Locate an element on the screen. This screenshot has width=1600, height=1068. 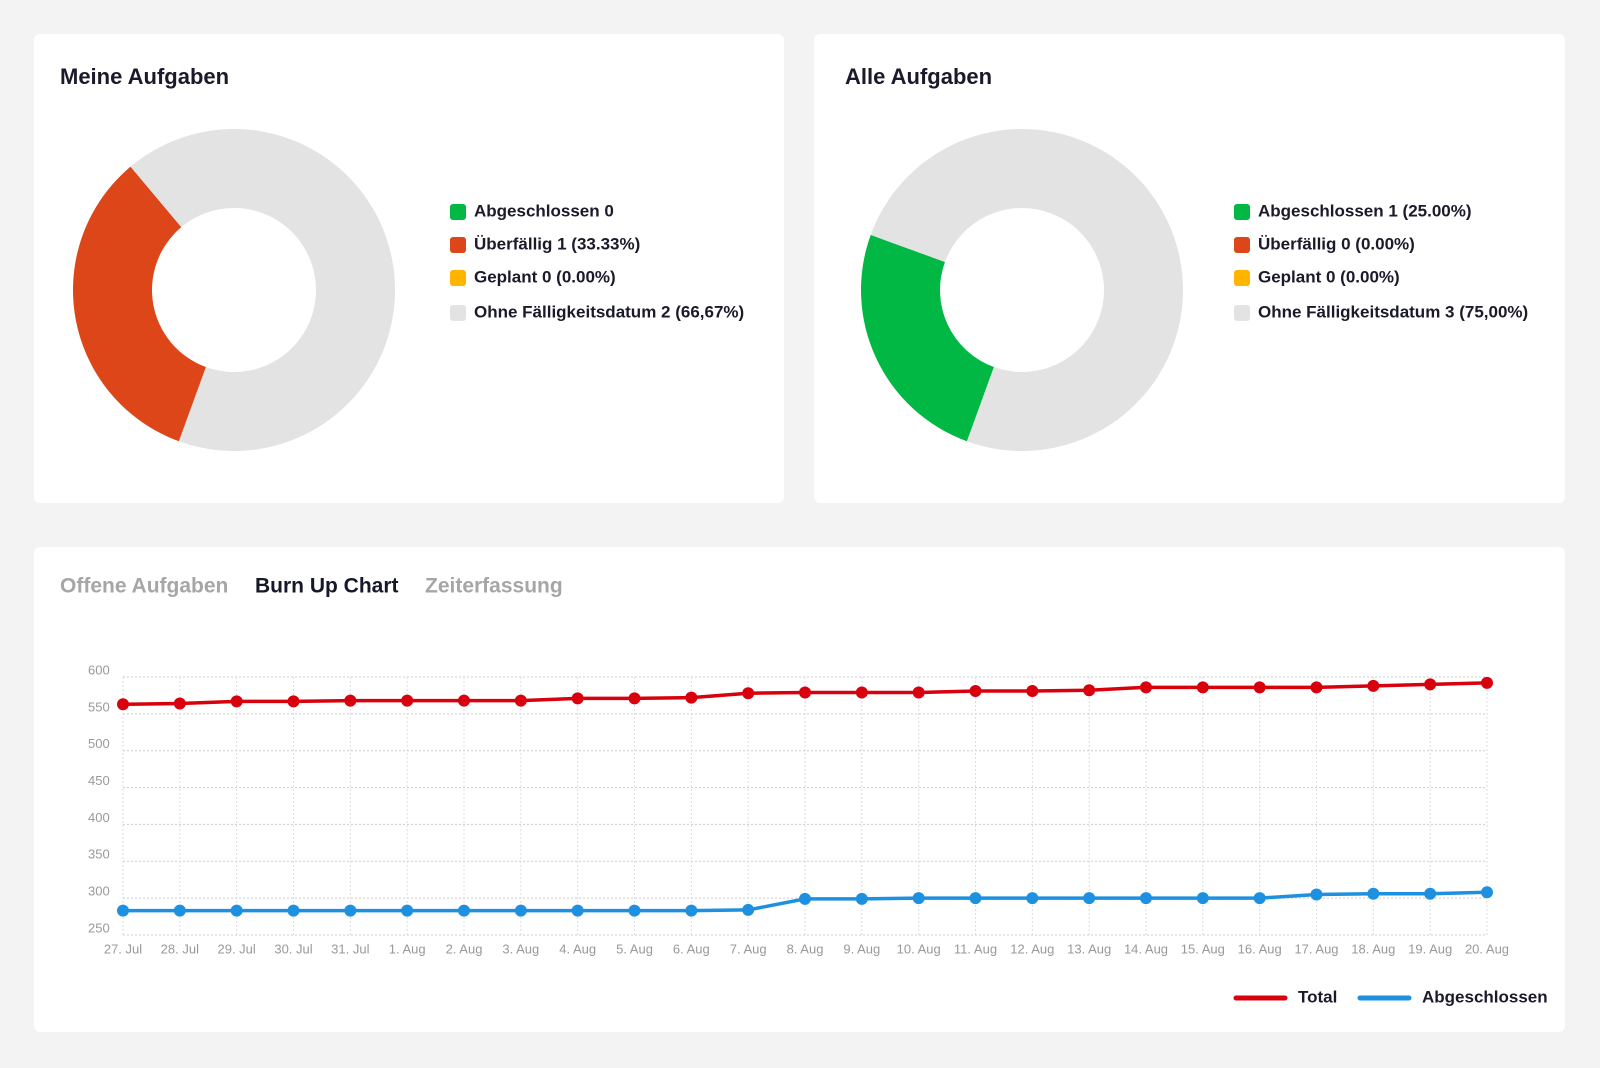
y-tick-label: 400 is located at coordinates (99, 817).